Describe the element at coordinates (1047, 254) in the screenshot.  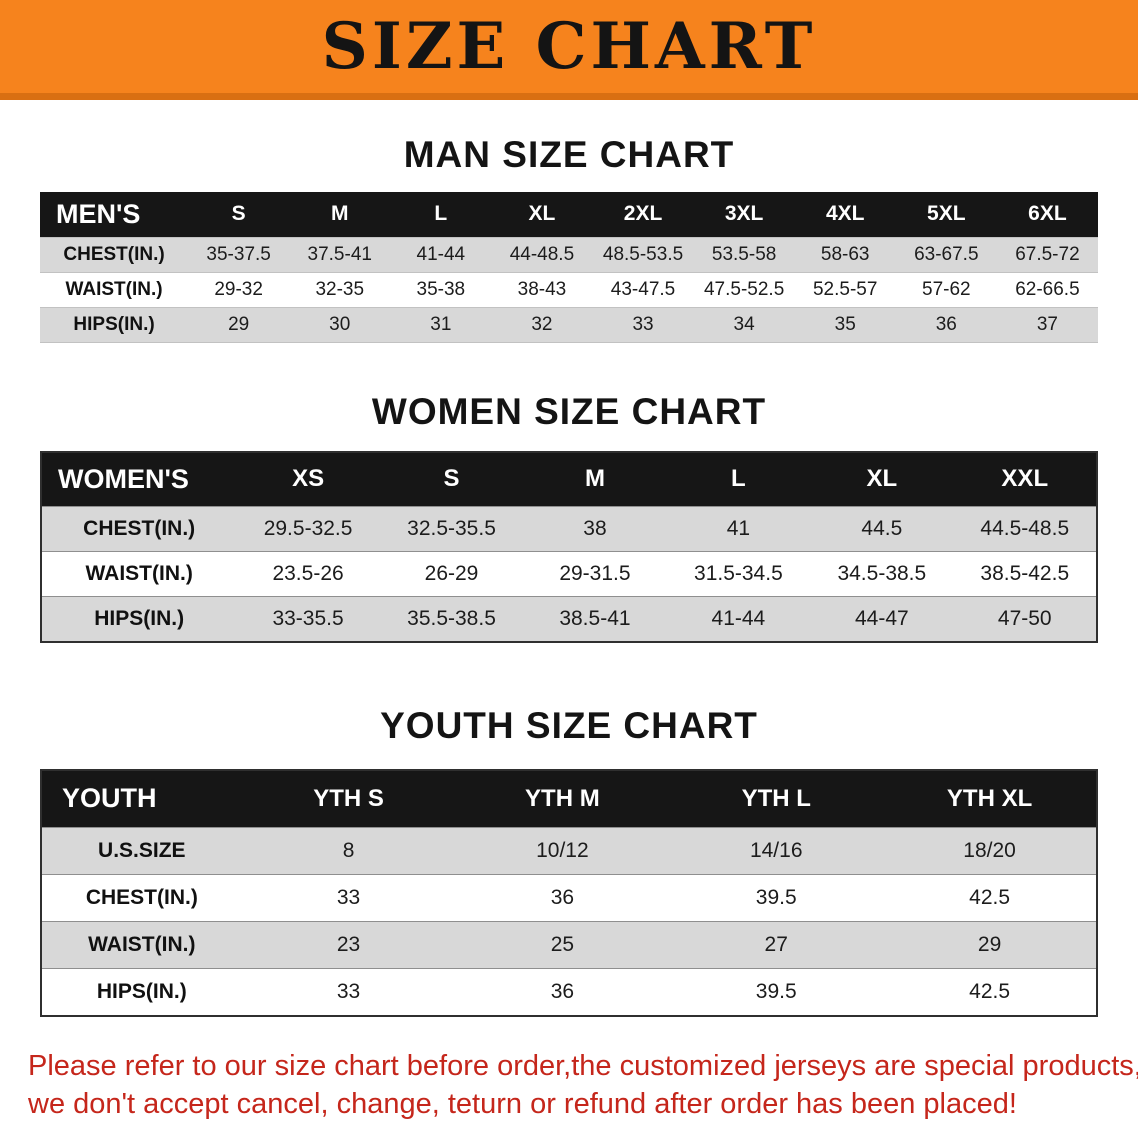
I see `value-cell: 67.5-72` at that location.